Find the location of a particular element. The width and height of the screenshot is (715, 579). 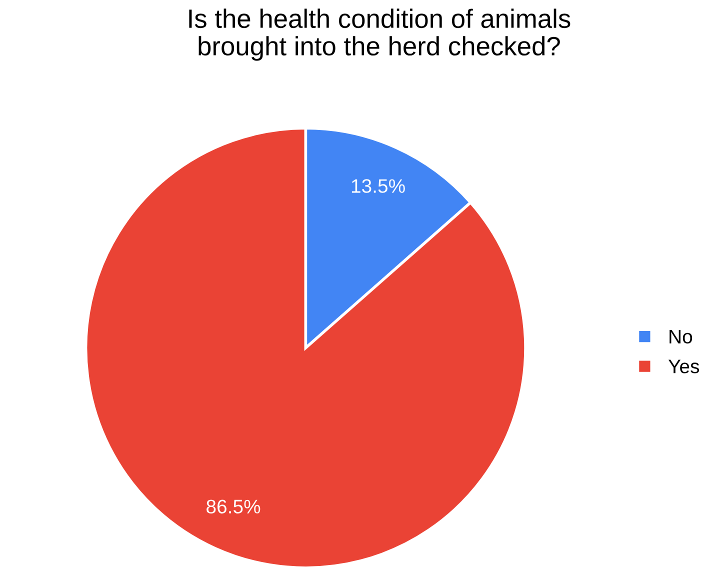

data-label: 13.5% is located at coordinates (378, 186).